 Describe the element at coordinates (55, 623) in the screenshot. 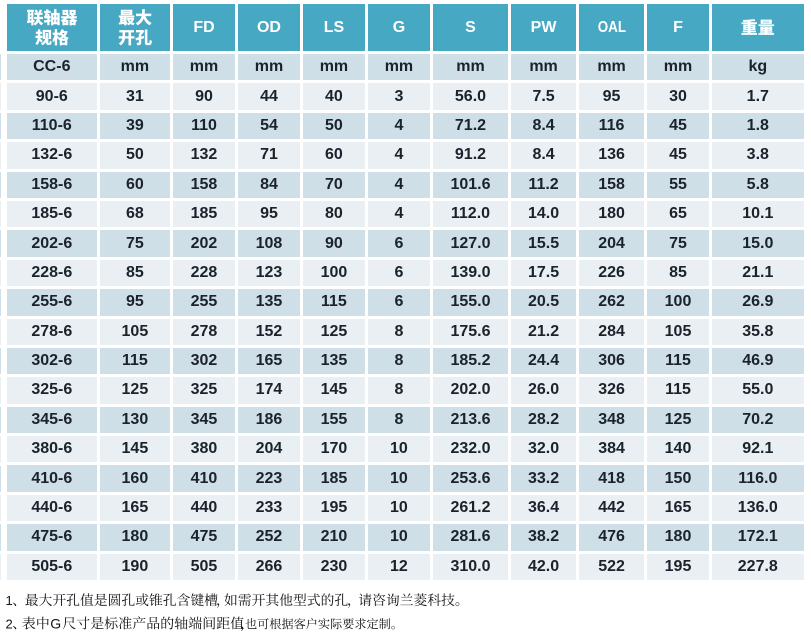

I see `svg-text: G` at that location.